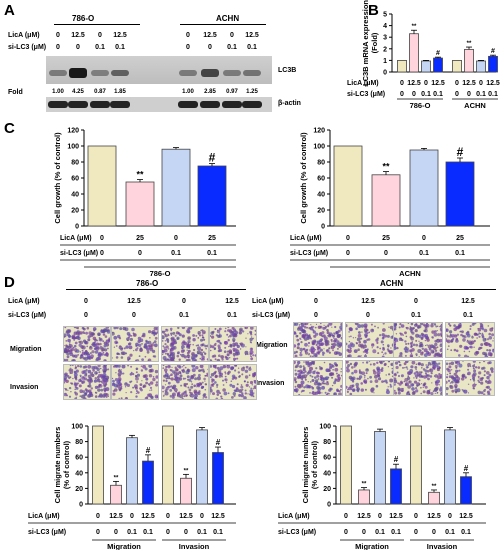  I want to click on y-tick-label: 20, so click(321, 211).